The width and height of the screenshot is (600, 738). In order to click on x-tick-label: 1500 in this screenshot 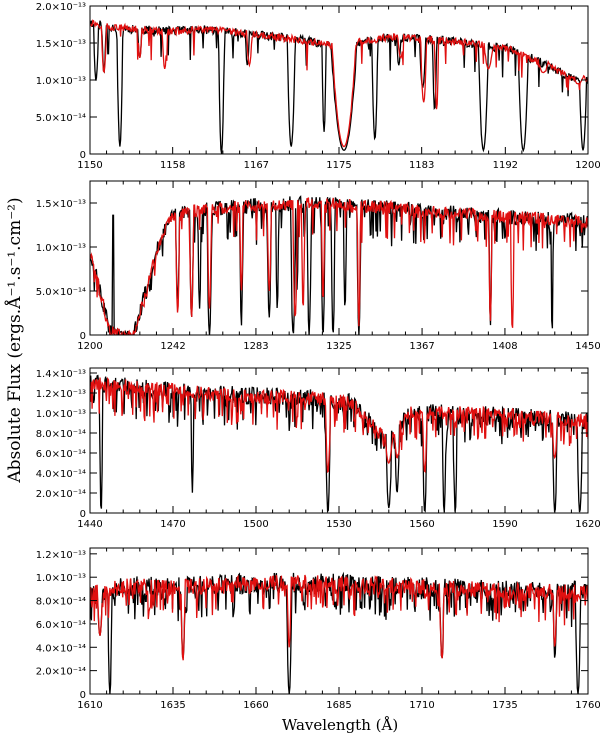, I will do `click(255, 524)`.